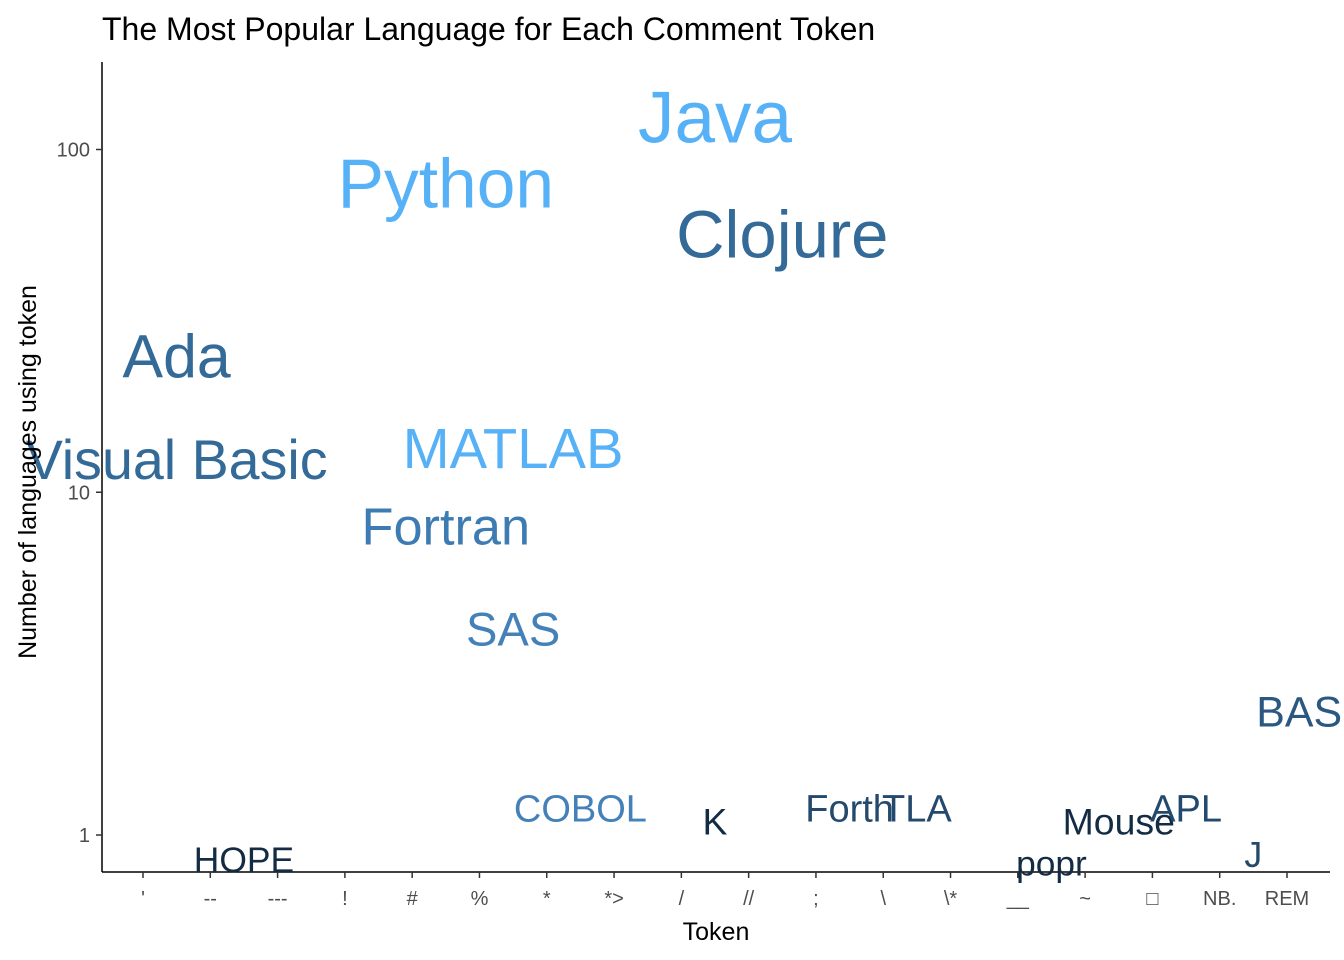 The width and height of the screenshot is (1344, 960). Describe the element at coordinates (1219, 899) in the screenshot. I see `x-tick-label: NB.` at that location.